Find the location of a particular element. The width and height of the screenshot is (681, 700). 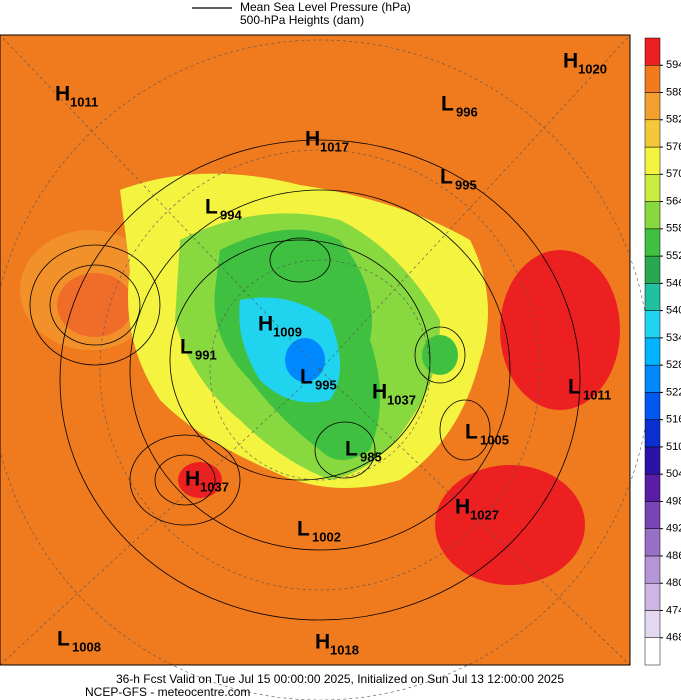

footer-source: NCEP-GFS - meteocentre.com is located at coordinates (167, 692).